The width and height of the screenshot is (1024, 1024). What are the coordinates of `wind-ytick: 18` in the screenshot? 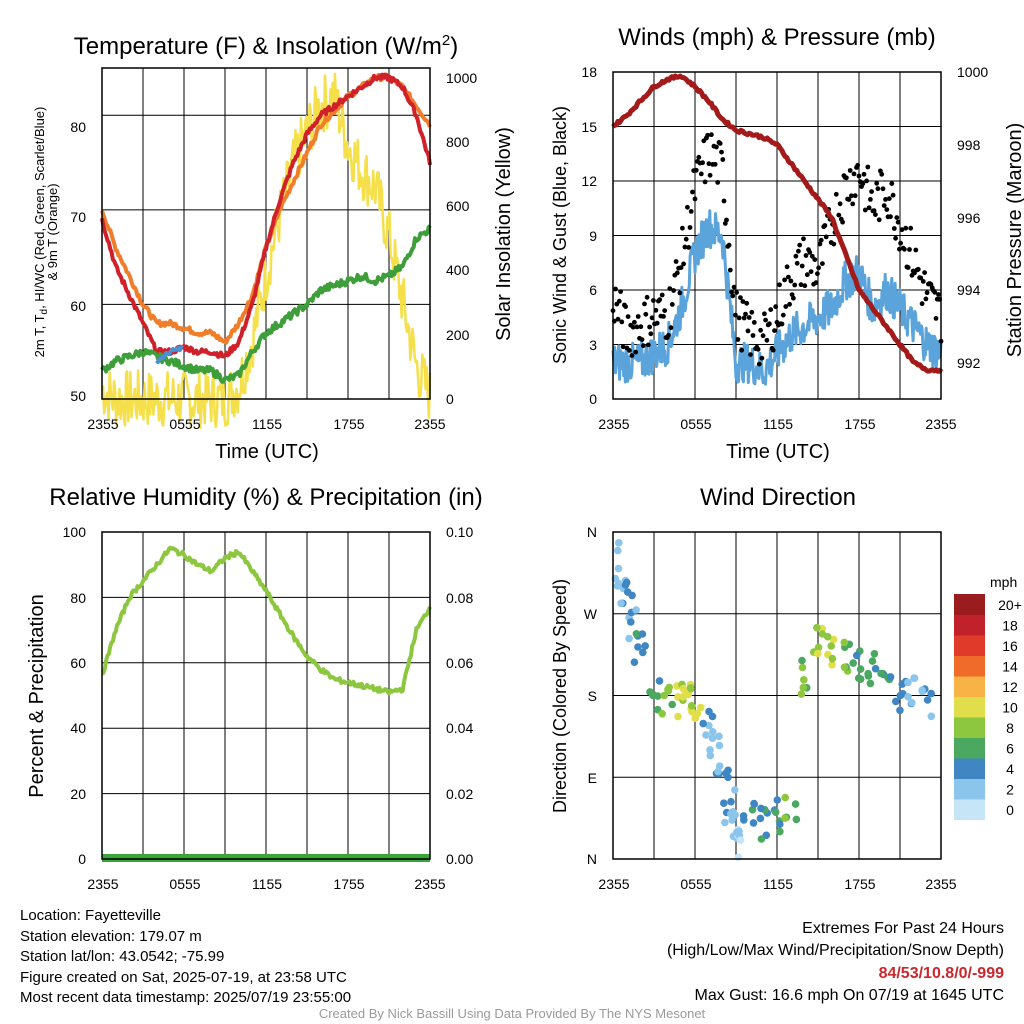 It's located at (589, 72).